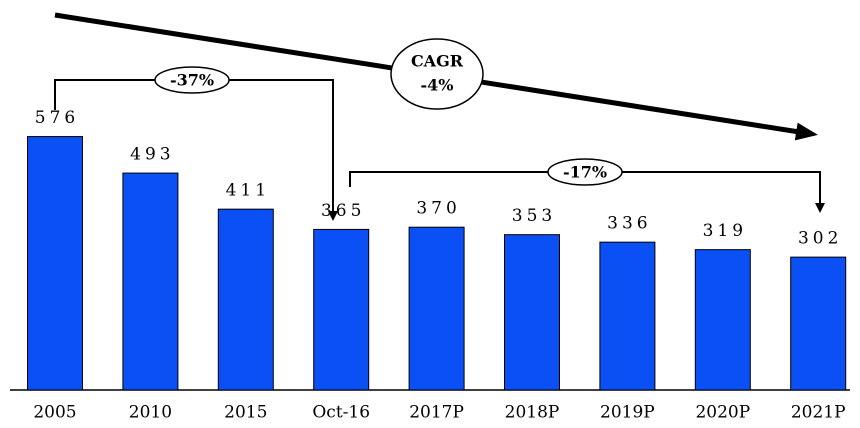  Describe the element at coordinates (196, 150) in the screenshot. I see `bracket-arrow` at that location.